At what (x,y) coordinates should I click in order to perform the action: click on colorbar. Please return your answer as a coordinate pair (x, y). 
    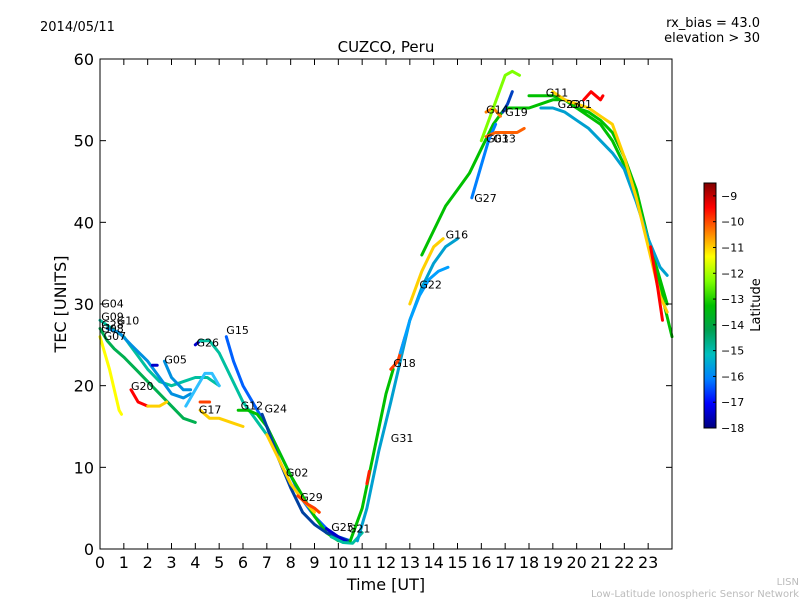
    Looking at the image, I should click on (710, 305).